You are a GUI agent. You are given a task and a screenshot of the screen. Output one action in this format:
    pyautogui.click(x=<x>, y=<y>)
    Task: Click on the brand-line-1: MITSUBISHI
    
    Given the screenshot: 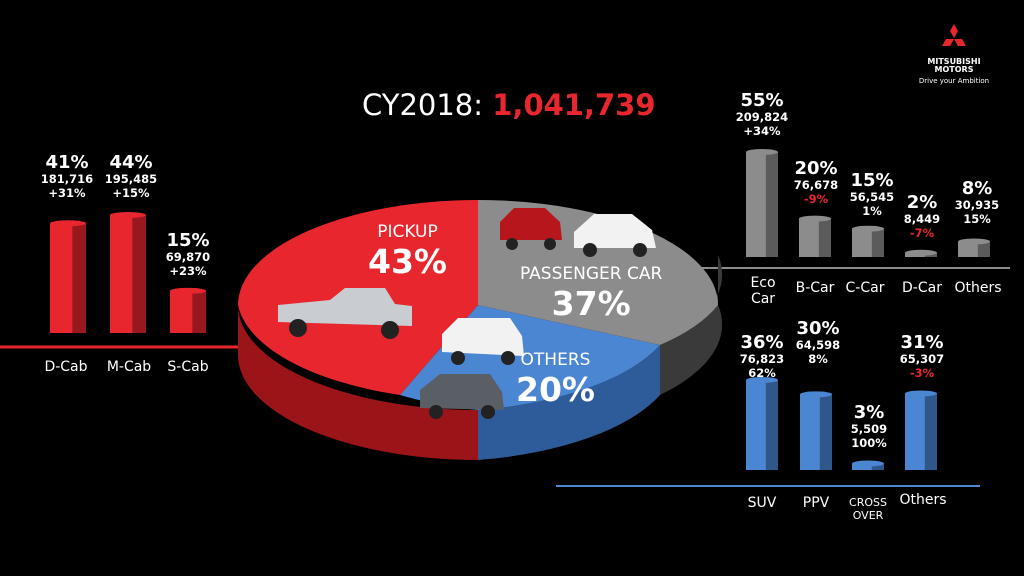 What is the action you would take?
    pyautogui.click(x=954, y=61)
    